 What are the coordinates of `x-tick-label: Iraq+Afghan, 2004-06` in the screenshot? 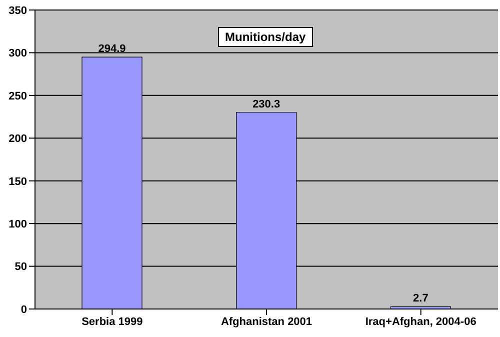 It's located at (420, 322).